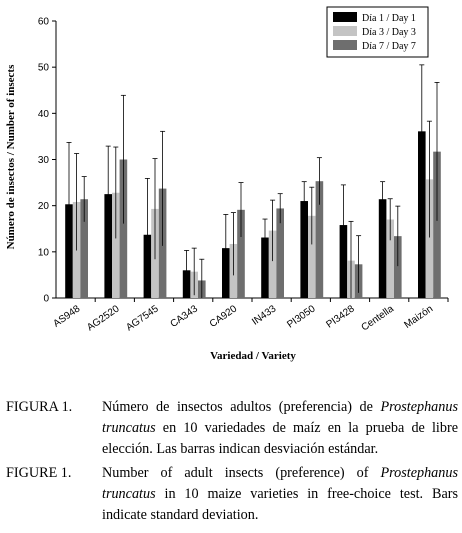 The width and height of the screenshot is (462, 533). Describe the element at coordinates (44, 68) in the screenshot. I see `y-tick-label: 50` at that location.